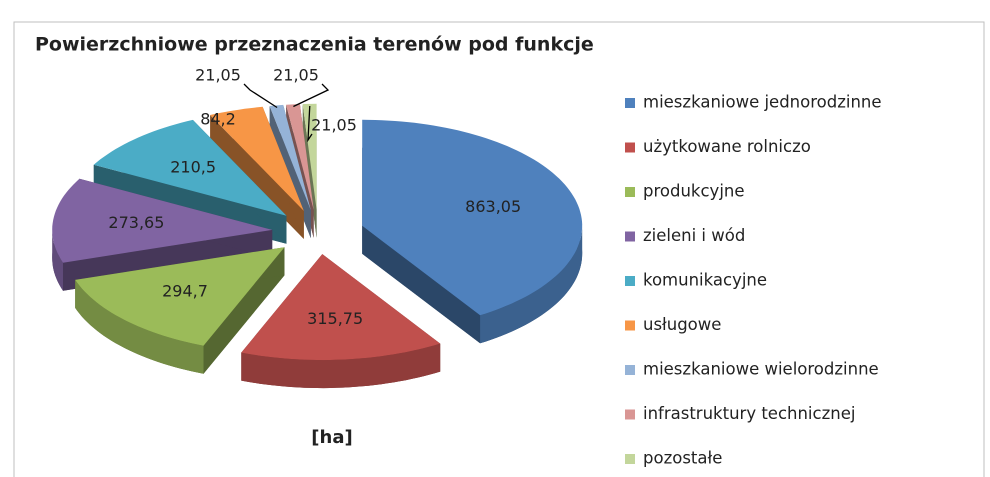 The height and width of the screenshot is (477, 990). What do you see at coordinates (705, 280) in the screenshot?
I see `legend-label: komunikacyjne` at bounding box center [705, 280].